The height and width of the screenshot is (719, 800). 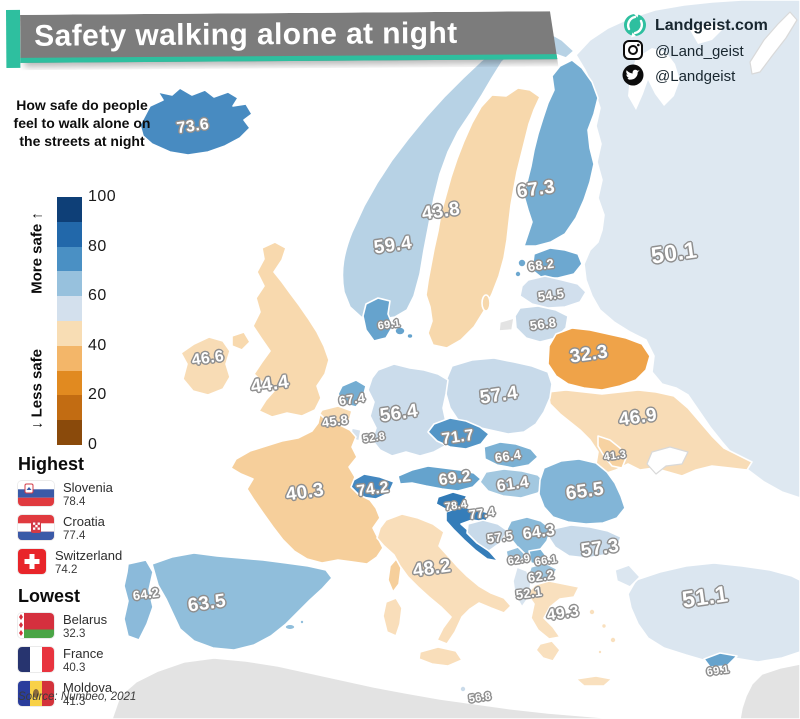 I want to click on rank-country-value: 32.3, so click(x=74, y=633).